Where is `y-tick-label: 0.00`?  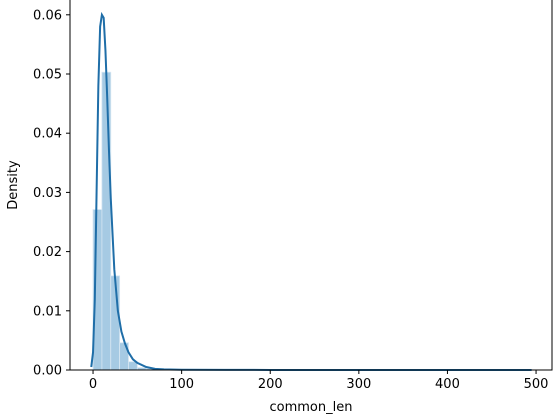 y-tick-label: 0.00 is located at coordinates (47, 371).